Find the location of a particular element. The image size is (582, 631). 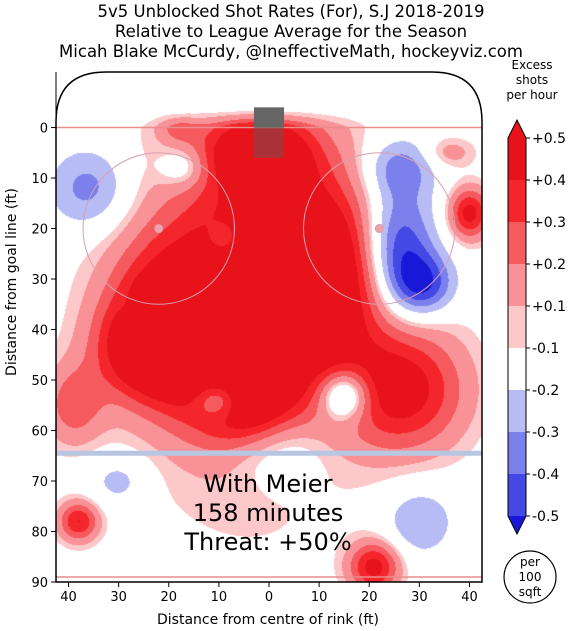

unit-badge: per 100 sqft is located at coordinates (530, 577).